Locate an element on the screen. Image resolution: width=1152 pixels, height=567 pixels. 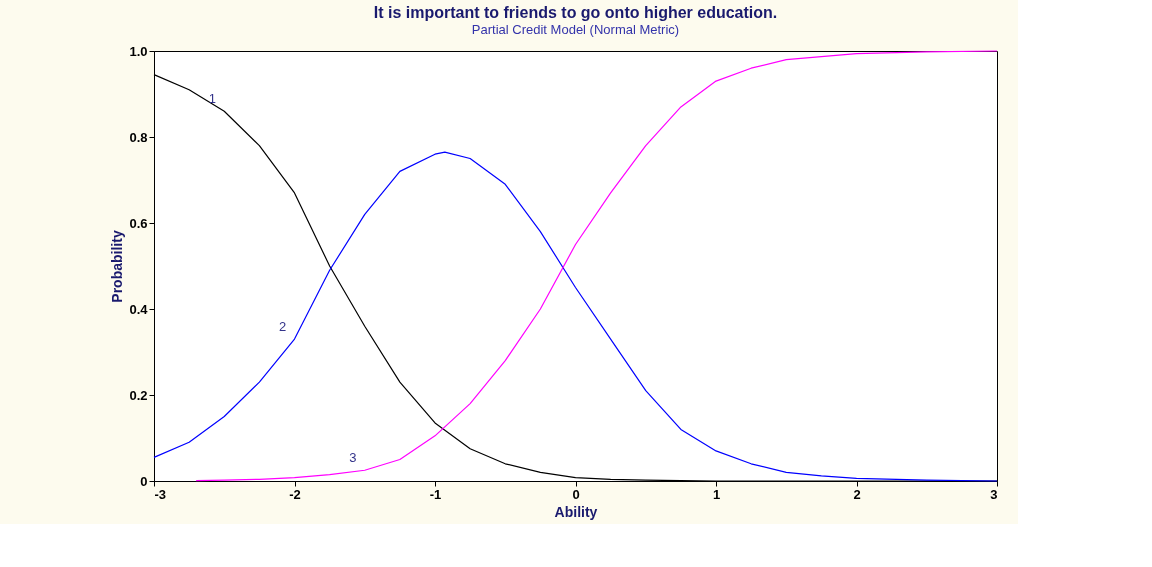
y-tick-label: 0 is located at coordinates (144, 481).